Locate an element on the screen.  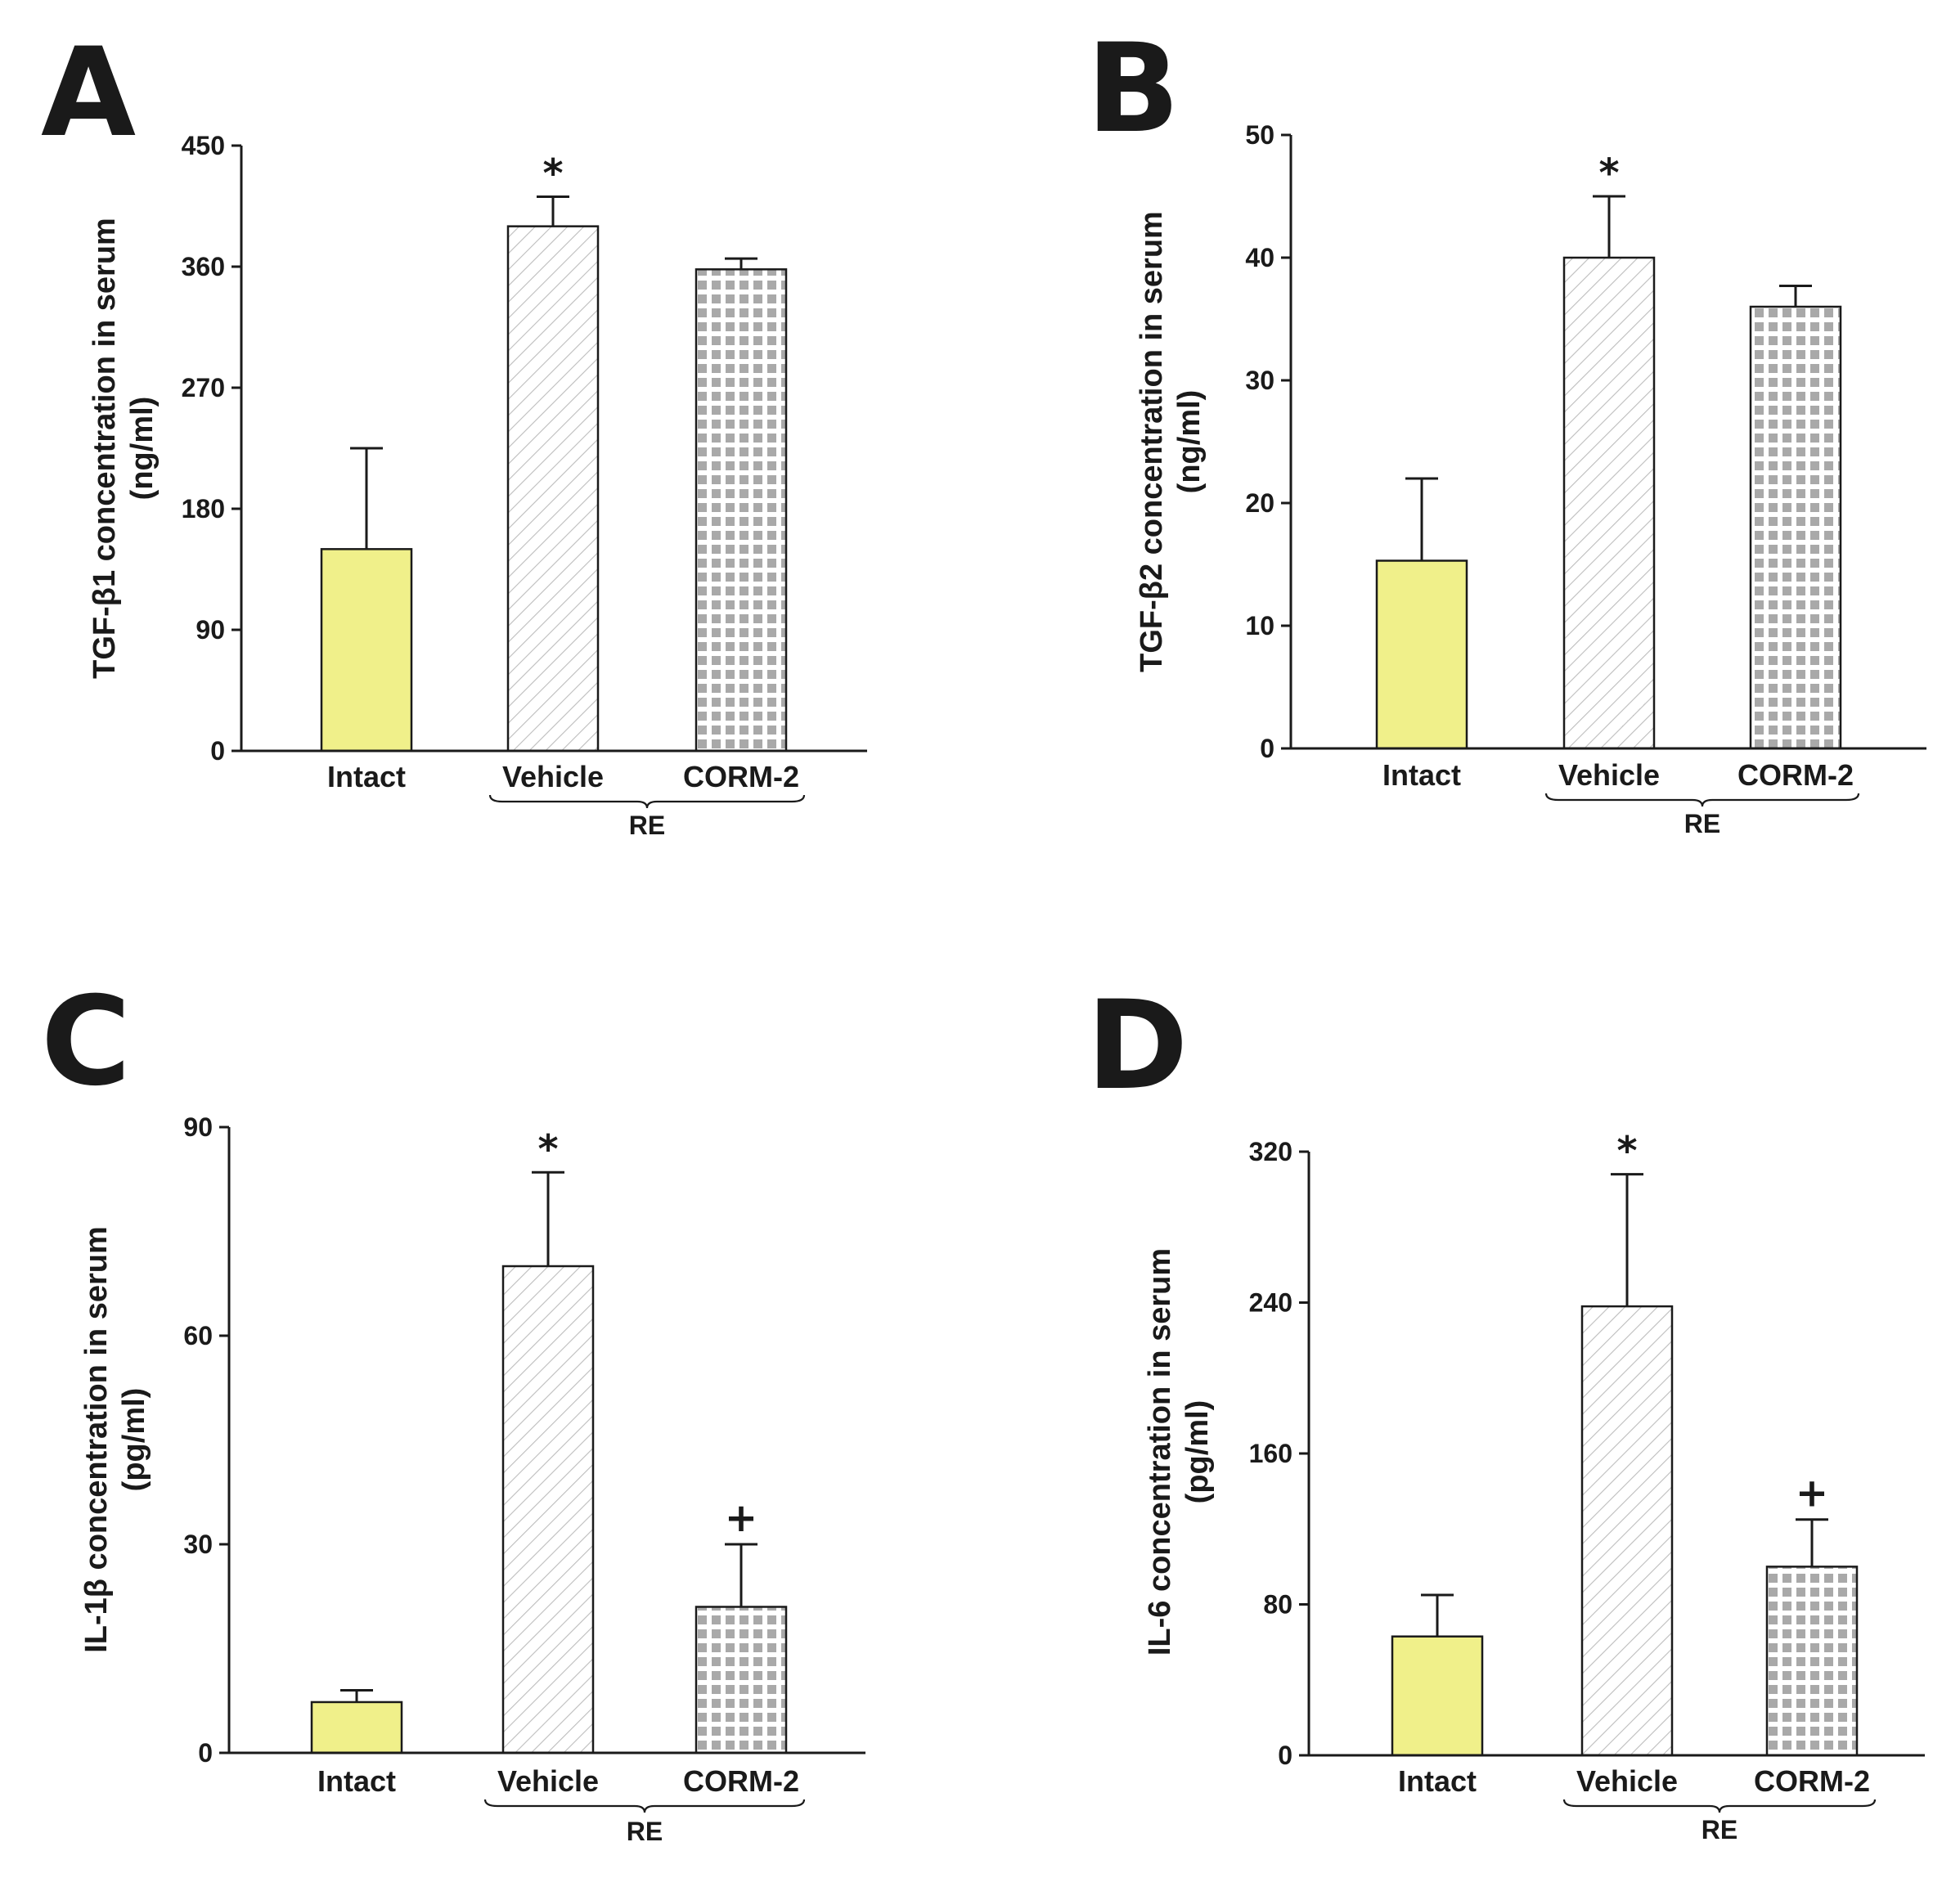
y-tick-label: 160 is located at coordinates (1270, 1453).